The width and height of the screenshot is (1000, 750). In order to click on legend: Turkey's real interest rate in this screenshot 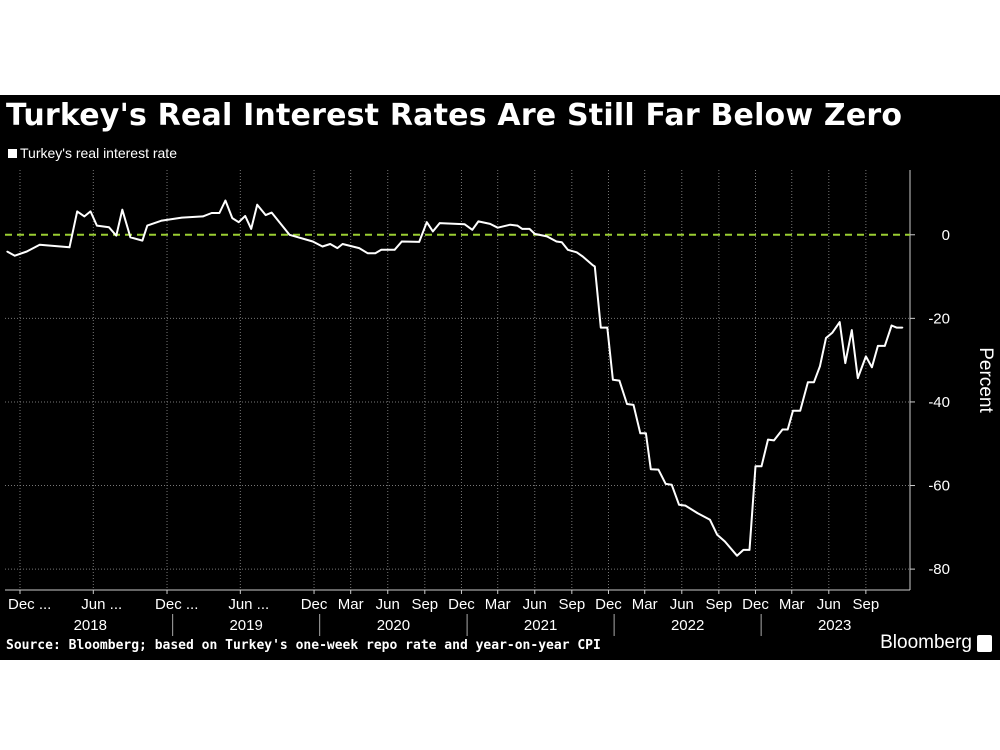, I will do `click(92, 153)`.